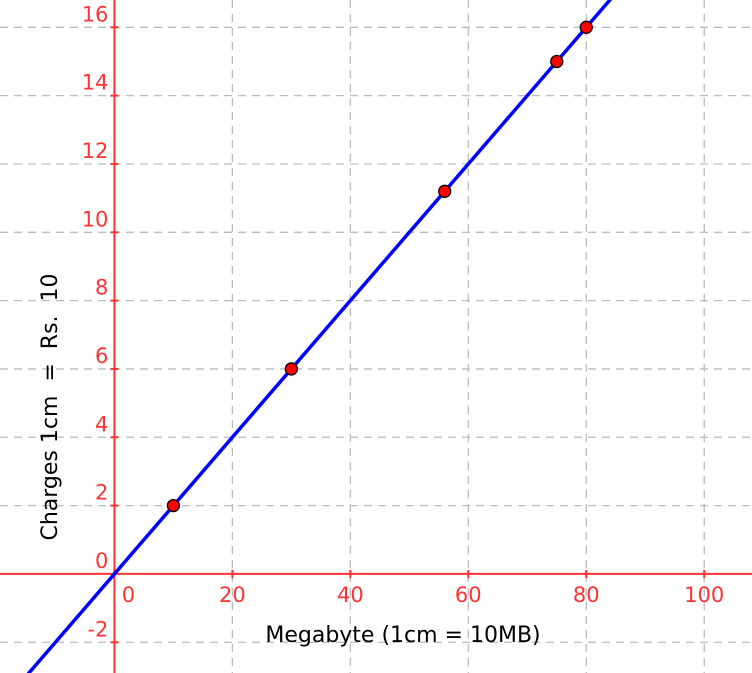 This screenshot has width=752, height=673. Describe the element at coordinates (95, 151) in the screenshot. I see `y-tick-label: 12` at that location.